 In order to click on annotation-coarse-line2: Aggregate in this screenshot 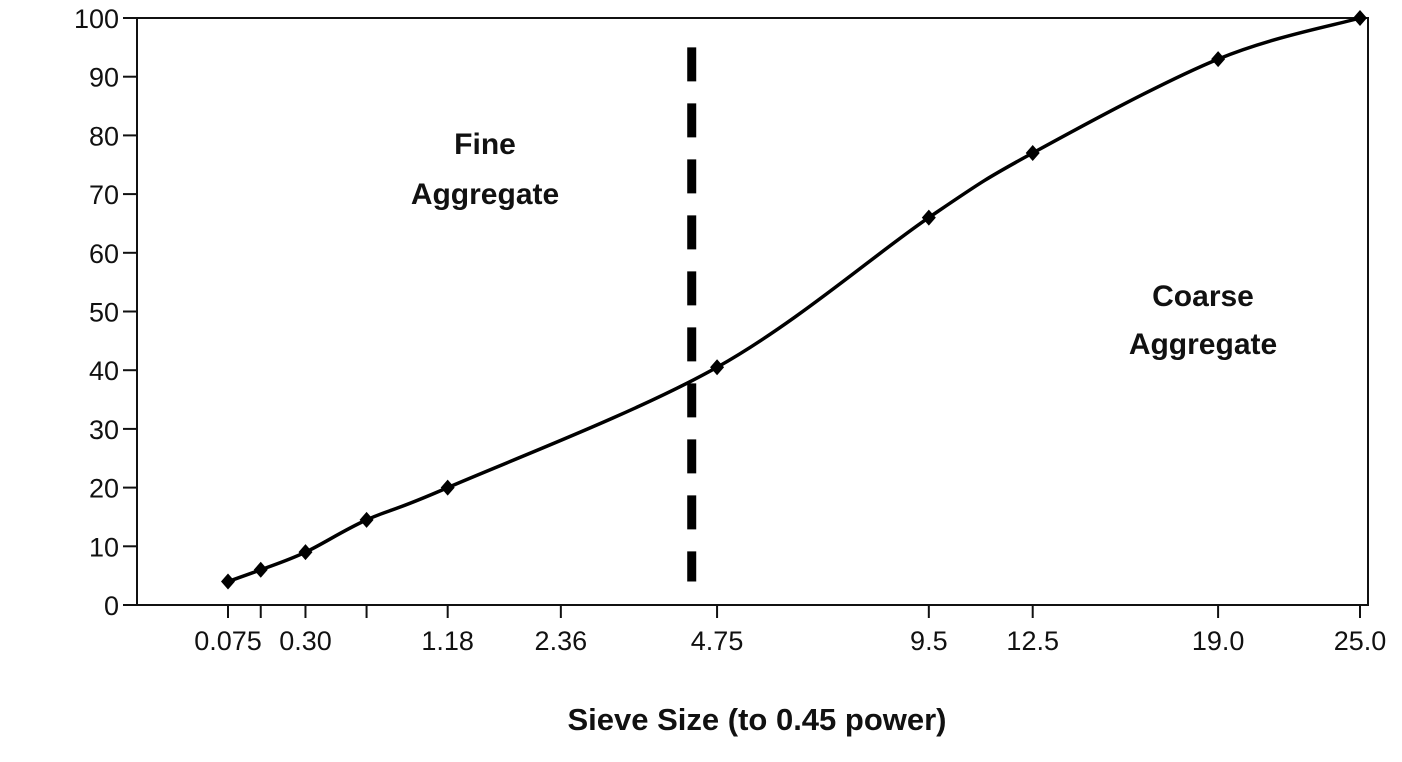, I will do `click(1203, 344)`.